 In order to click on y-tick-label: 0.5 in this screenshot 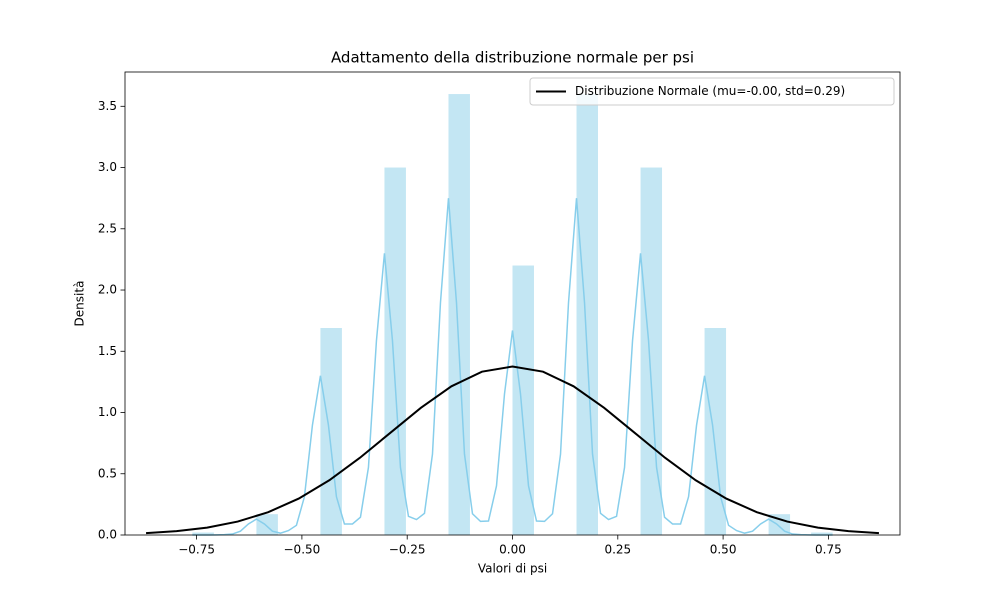, I will do `click(107, 473)`.